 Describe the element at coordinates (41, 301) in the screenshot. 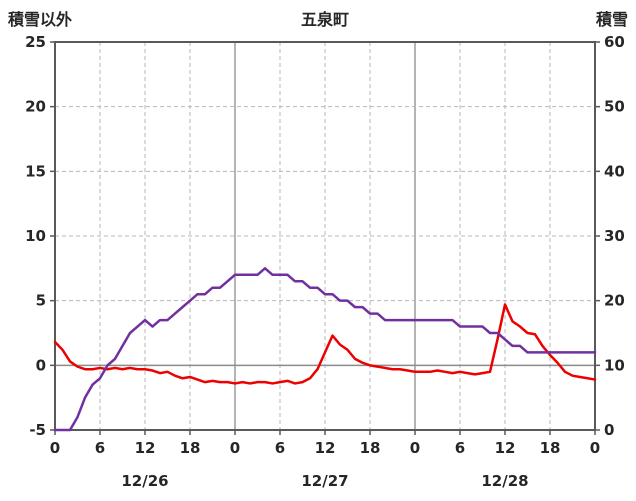

I see `left-axis-tick-label: 5` at that location.